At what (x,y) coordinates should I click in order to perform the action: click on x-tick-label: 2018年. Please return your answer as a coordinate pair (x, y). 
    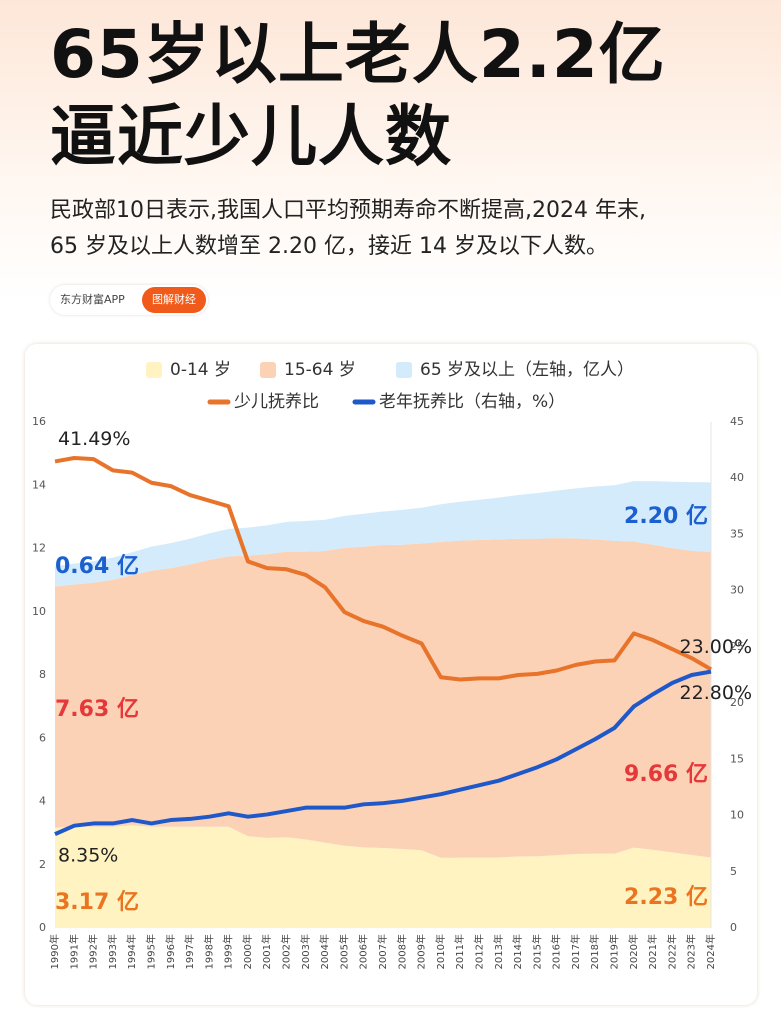
    Looking at the image, I should click on (594, 951).